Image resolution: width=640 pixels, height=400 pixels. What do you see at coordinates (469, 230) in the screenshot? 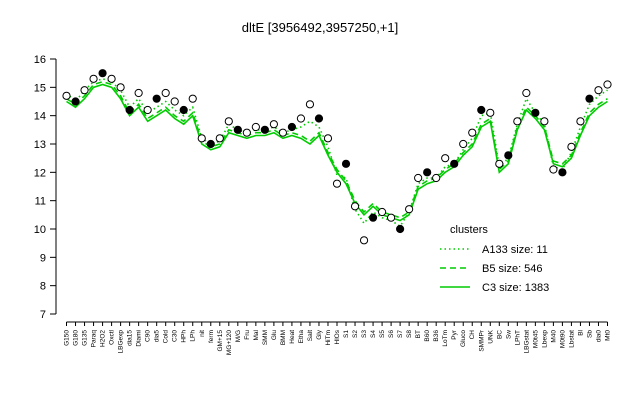
I see `legend-title: clusters` at bounding box center [469, 230].